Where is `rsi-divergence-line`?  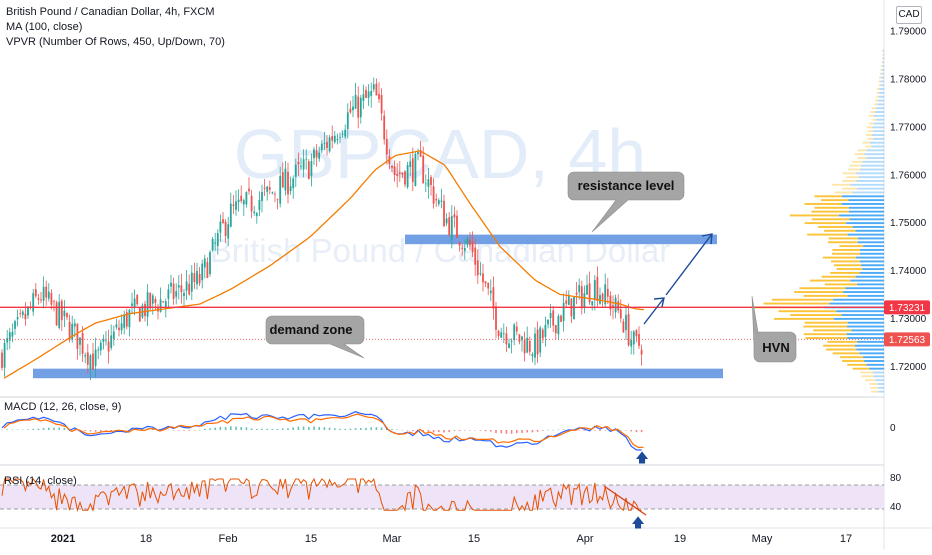 rsi-divergence-line is located at coordinates (625, 500).